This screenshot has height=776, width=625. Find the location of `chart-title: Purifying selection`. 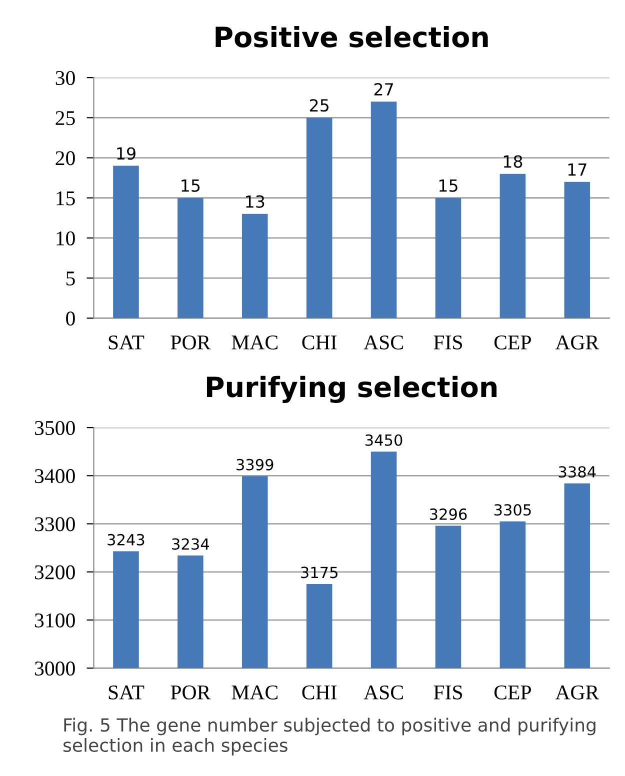

chart-title: Purifying selection is located at coordinates (351, 390).